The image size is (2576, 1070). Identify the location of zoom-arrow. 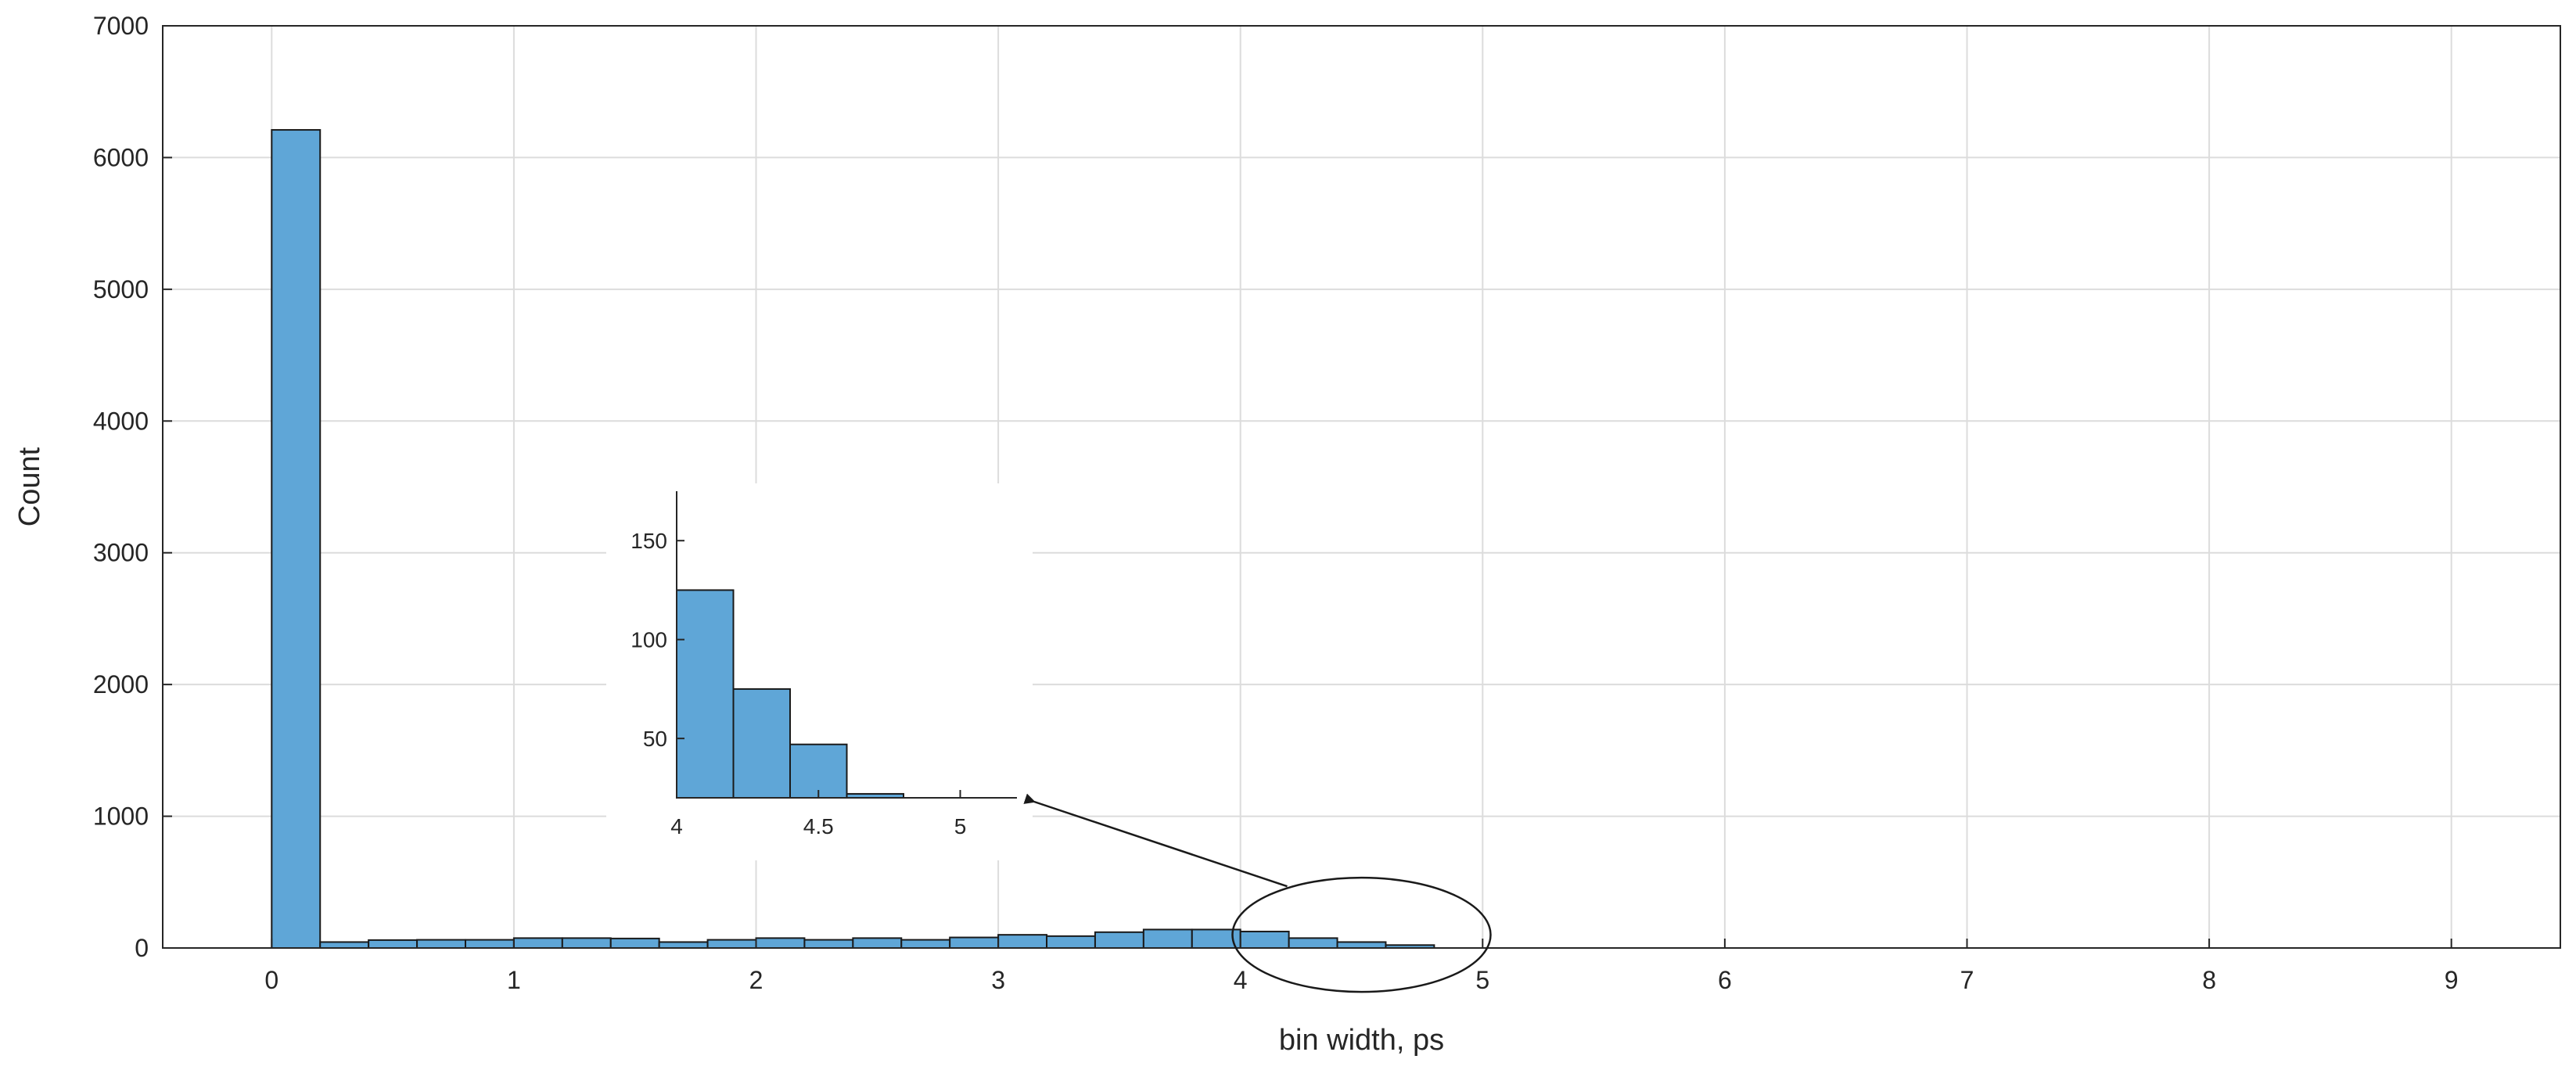
(1155, 841).